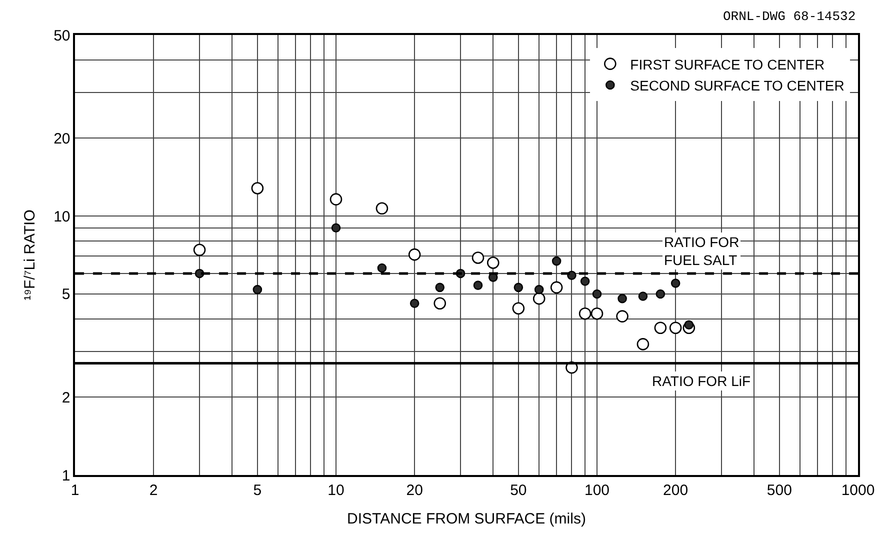 This screenshot has height=536, width=887. Describe the element at coordinates (153, 490) in the screenshot. I see `x-tick-label: 2` at that location.